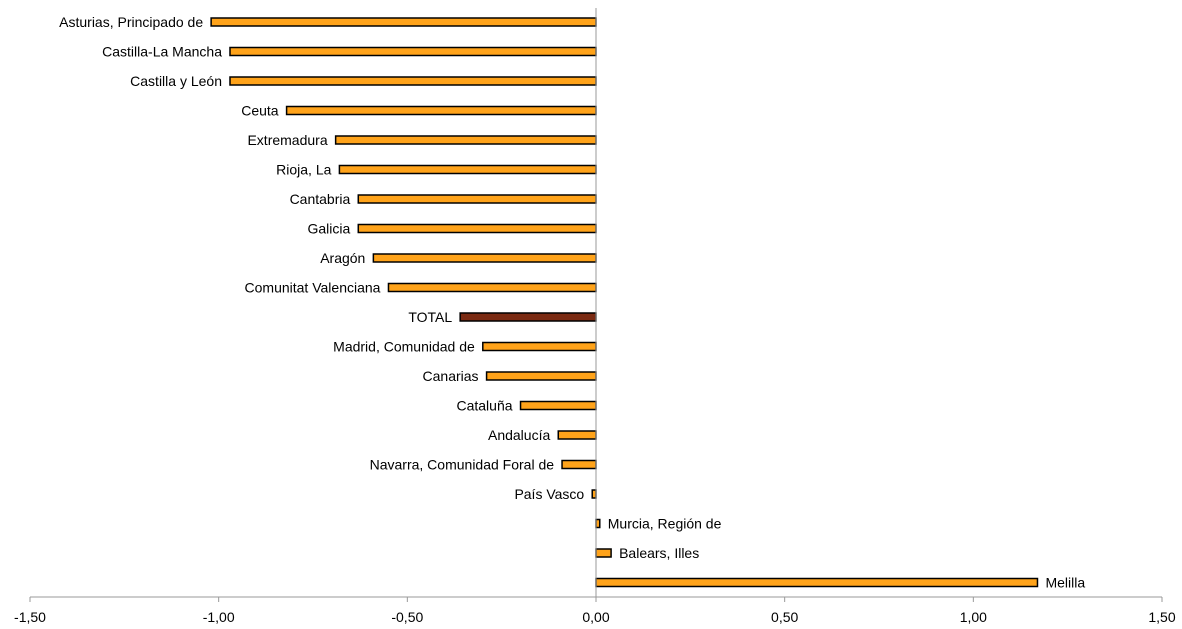 This screenshot has width=1182, height=629. What do you see at coordinates (594, 494) in the screenshot?
I see `bar-pais-vasco` at bounding box center [594, 494].